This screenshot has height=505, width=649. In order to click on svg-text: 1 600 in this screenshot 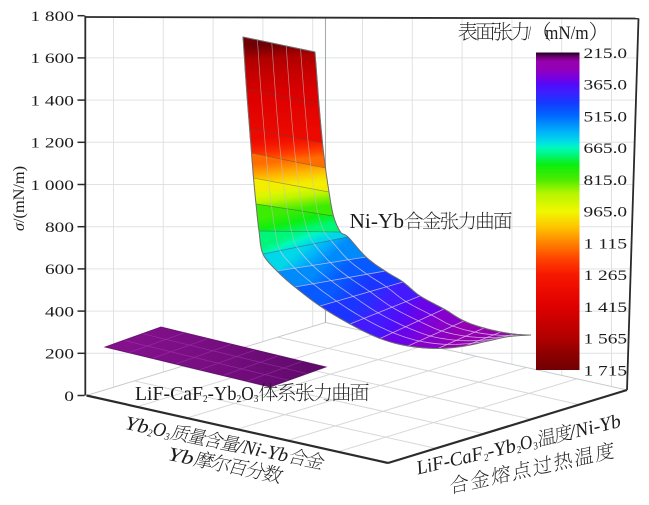, I will do `click(52, 58)`.